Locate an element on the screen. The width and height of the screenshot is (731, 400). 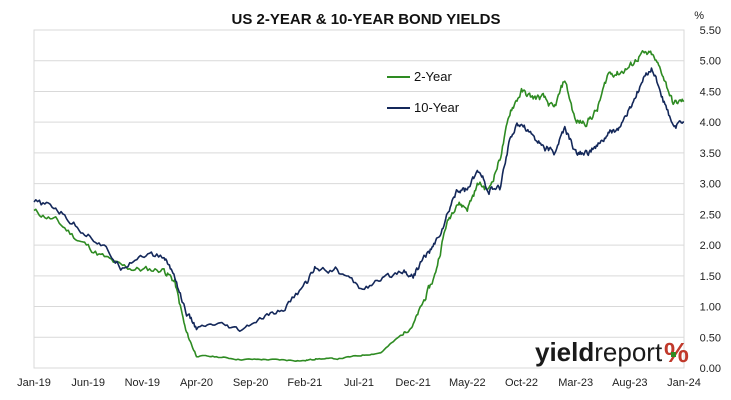
x-tick-label: Jun-19 is located at coordinates (88, 383).